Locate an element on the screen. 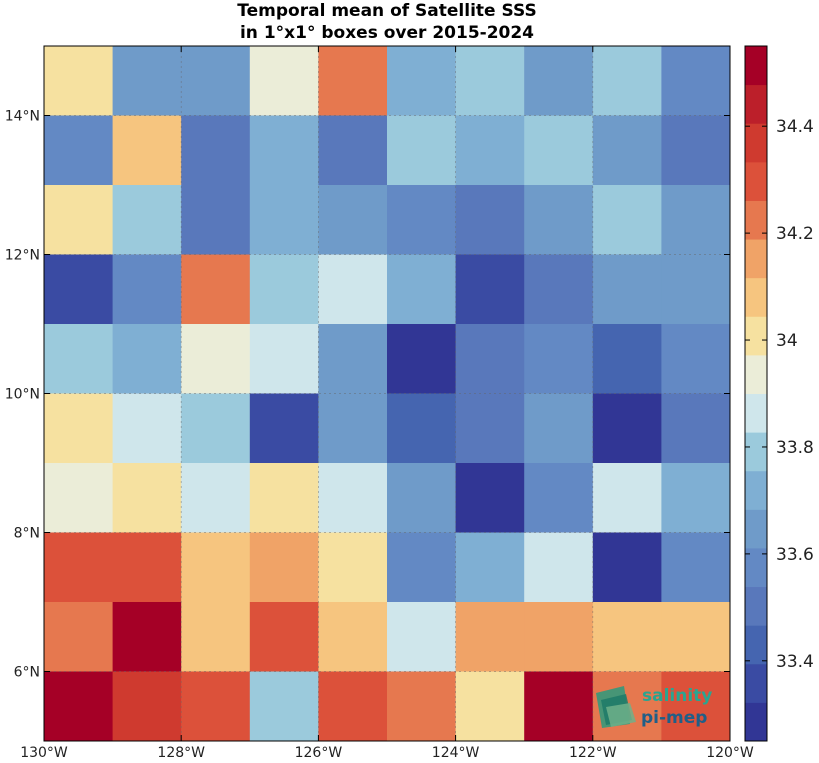 This screenshot has width=819, height=763. y-tick-label: 8°N is located at coordinates (27, 534).